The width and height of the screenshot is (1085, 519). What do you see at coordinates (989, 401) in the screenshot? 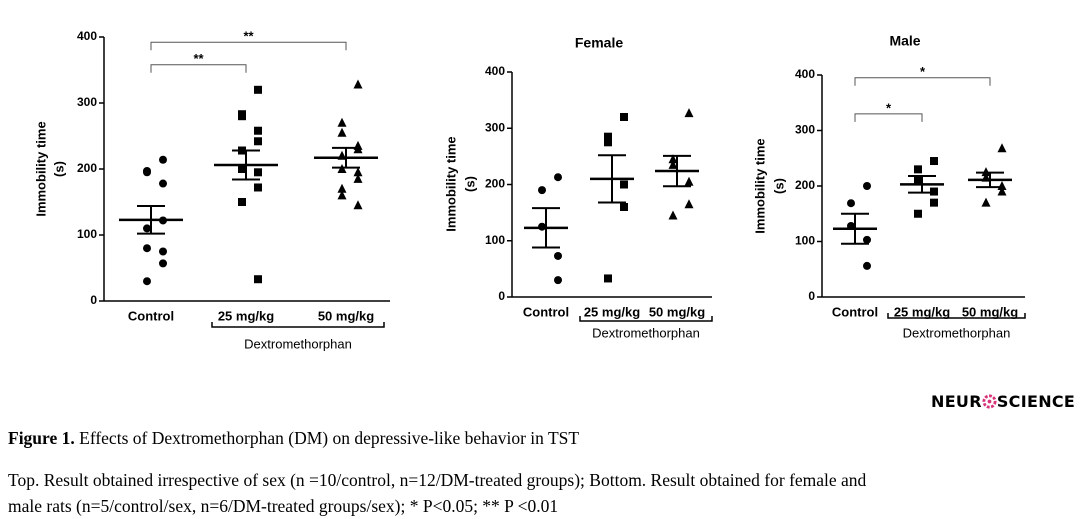
I see `logo-icon` at bounding box center [989, 401].